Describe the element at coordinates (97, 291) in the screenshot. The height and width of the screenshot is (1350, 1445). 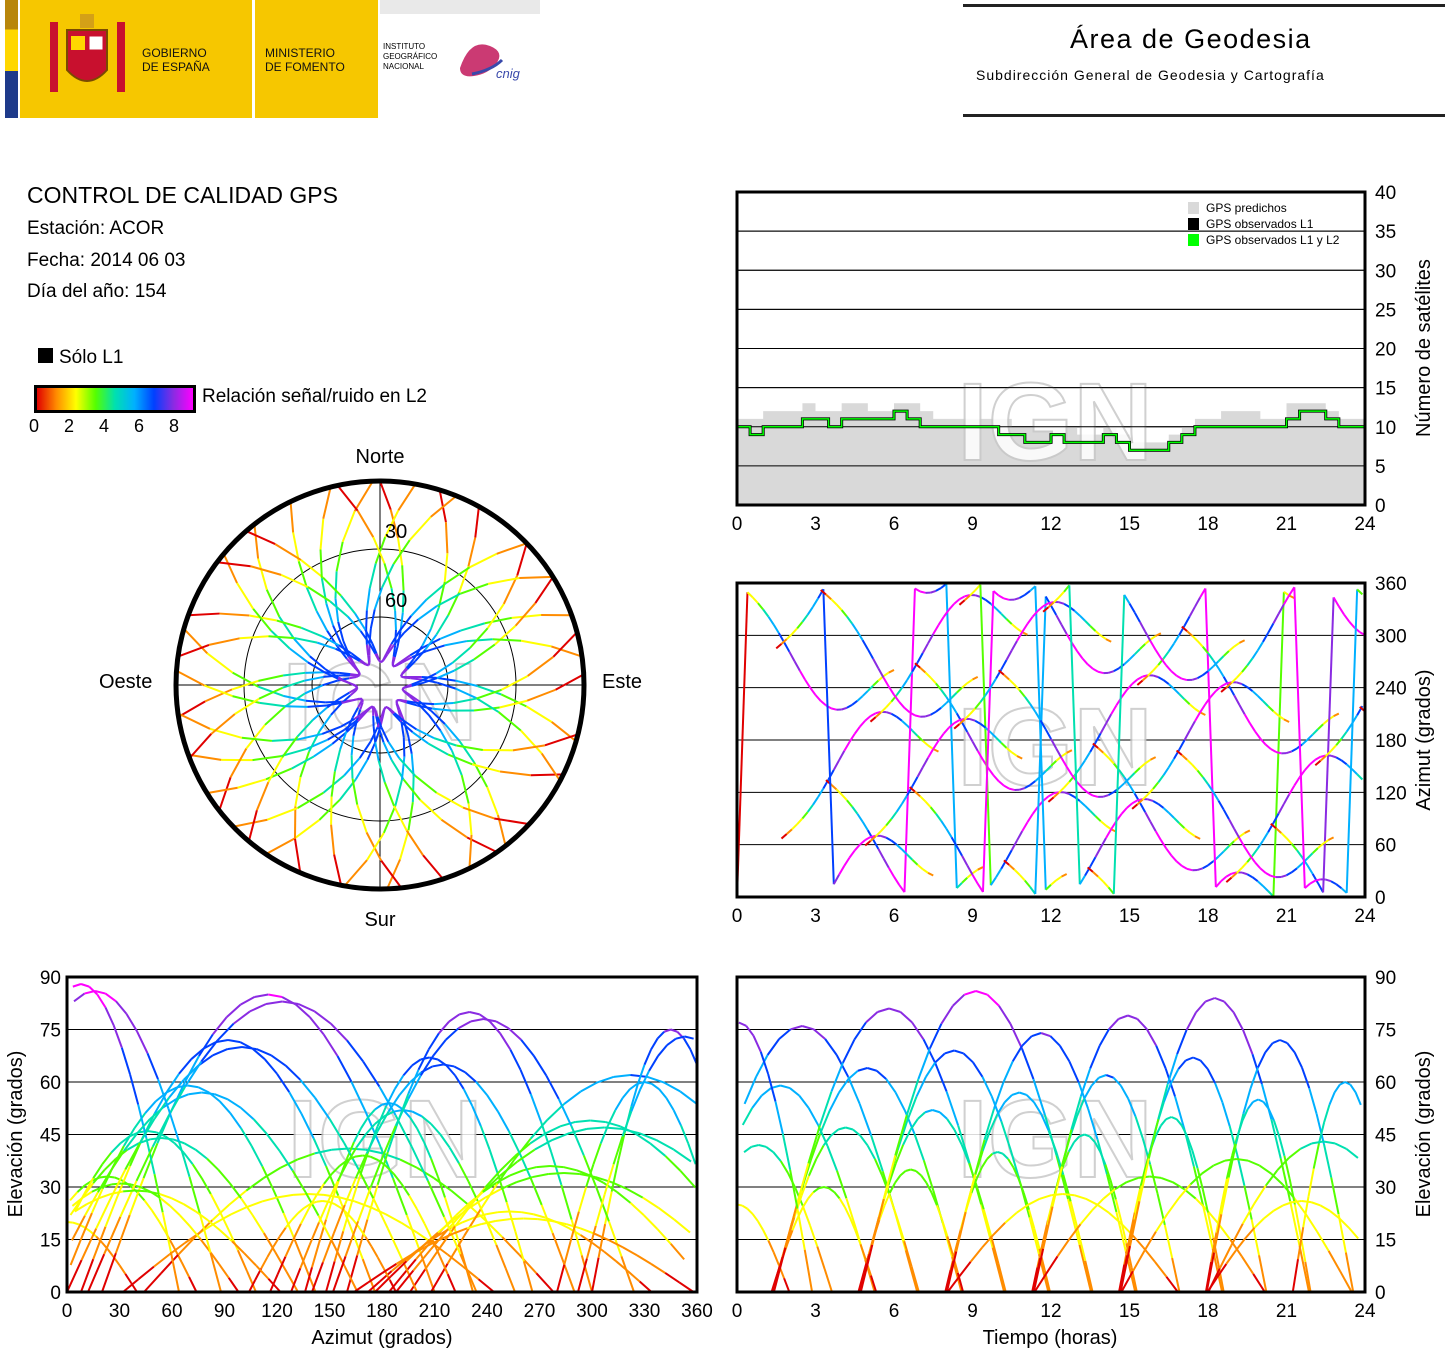
I see `doy-label: Día del año: 154` at that location.